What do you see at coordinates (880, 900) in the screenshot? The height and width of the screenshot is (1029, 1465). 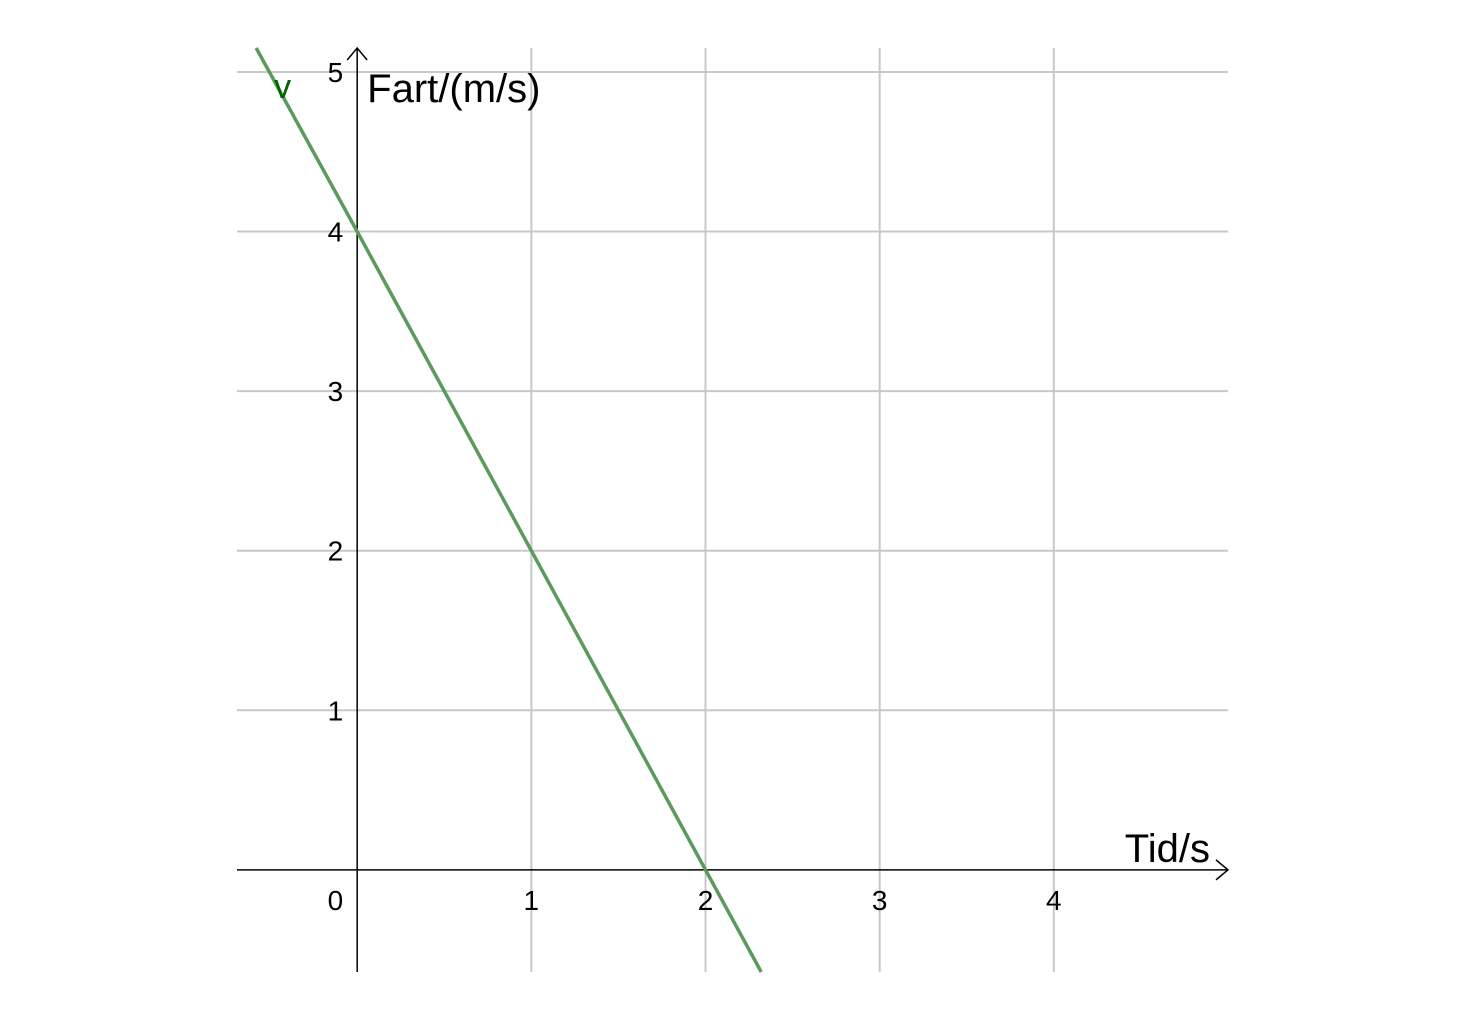 I see `x-tick-label-3: 3` at bounding box center [880, 900].